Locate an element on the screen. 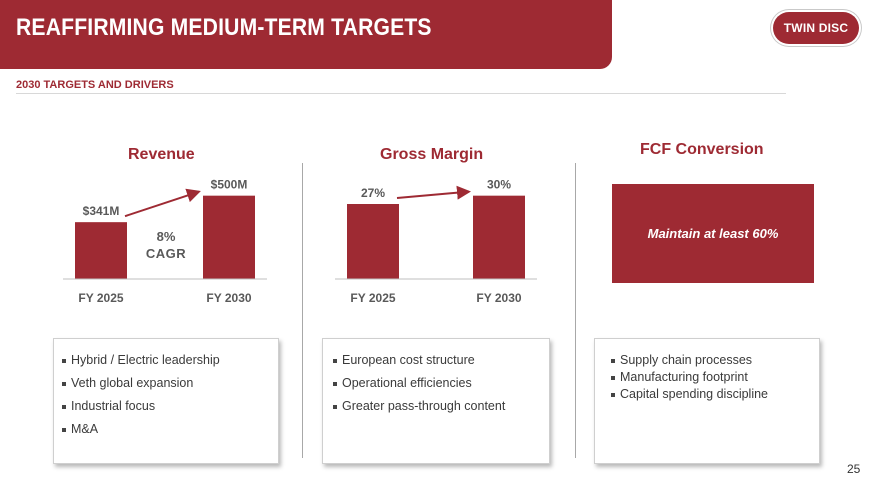 The width and height of the screenshot is (875, 492). gross-margin-bar-fy2030 is located at coordinates (499, 237).